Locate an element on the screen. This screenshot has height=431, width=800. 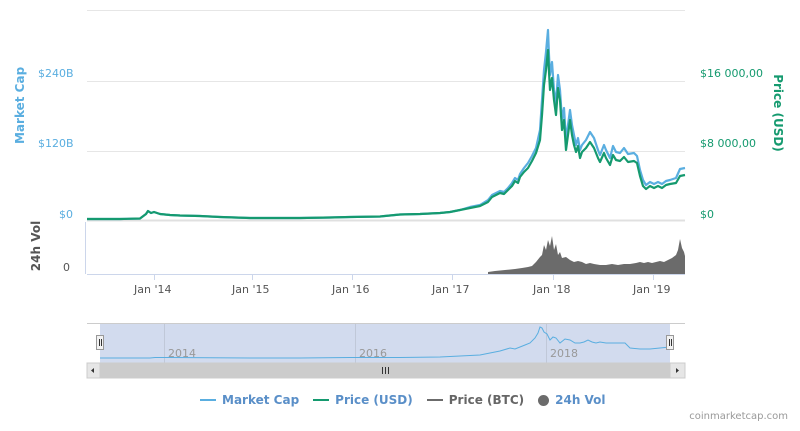
scrollbar-drag-thumb is located at coordinates (385, 370).